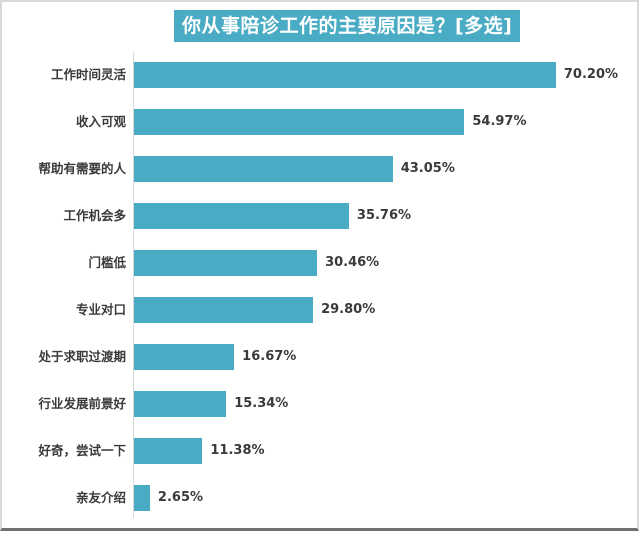 The height and width of the screenshot is (534, 641). Describe the element at coordinates (133, 285) in the screenshot. I see `category-axis-line` at that location.